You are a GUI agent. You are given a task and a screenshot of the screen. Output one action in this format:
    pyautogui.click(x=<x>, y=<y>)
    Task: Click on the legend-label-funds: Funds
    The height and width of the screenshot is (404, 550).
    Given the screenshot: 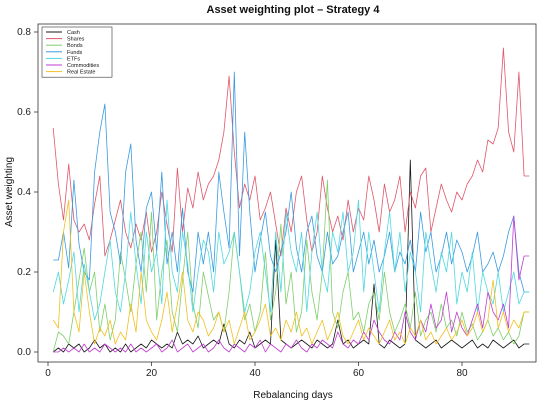 What is the action you would take?
    pyautogui.click(x=75, y=53)
    